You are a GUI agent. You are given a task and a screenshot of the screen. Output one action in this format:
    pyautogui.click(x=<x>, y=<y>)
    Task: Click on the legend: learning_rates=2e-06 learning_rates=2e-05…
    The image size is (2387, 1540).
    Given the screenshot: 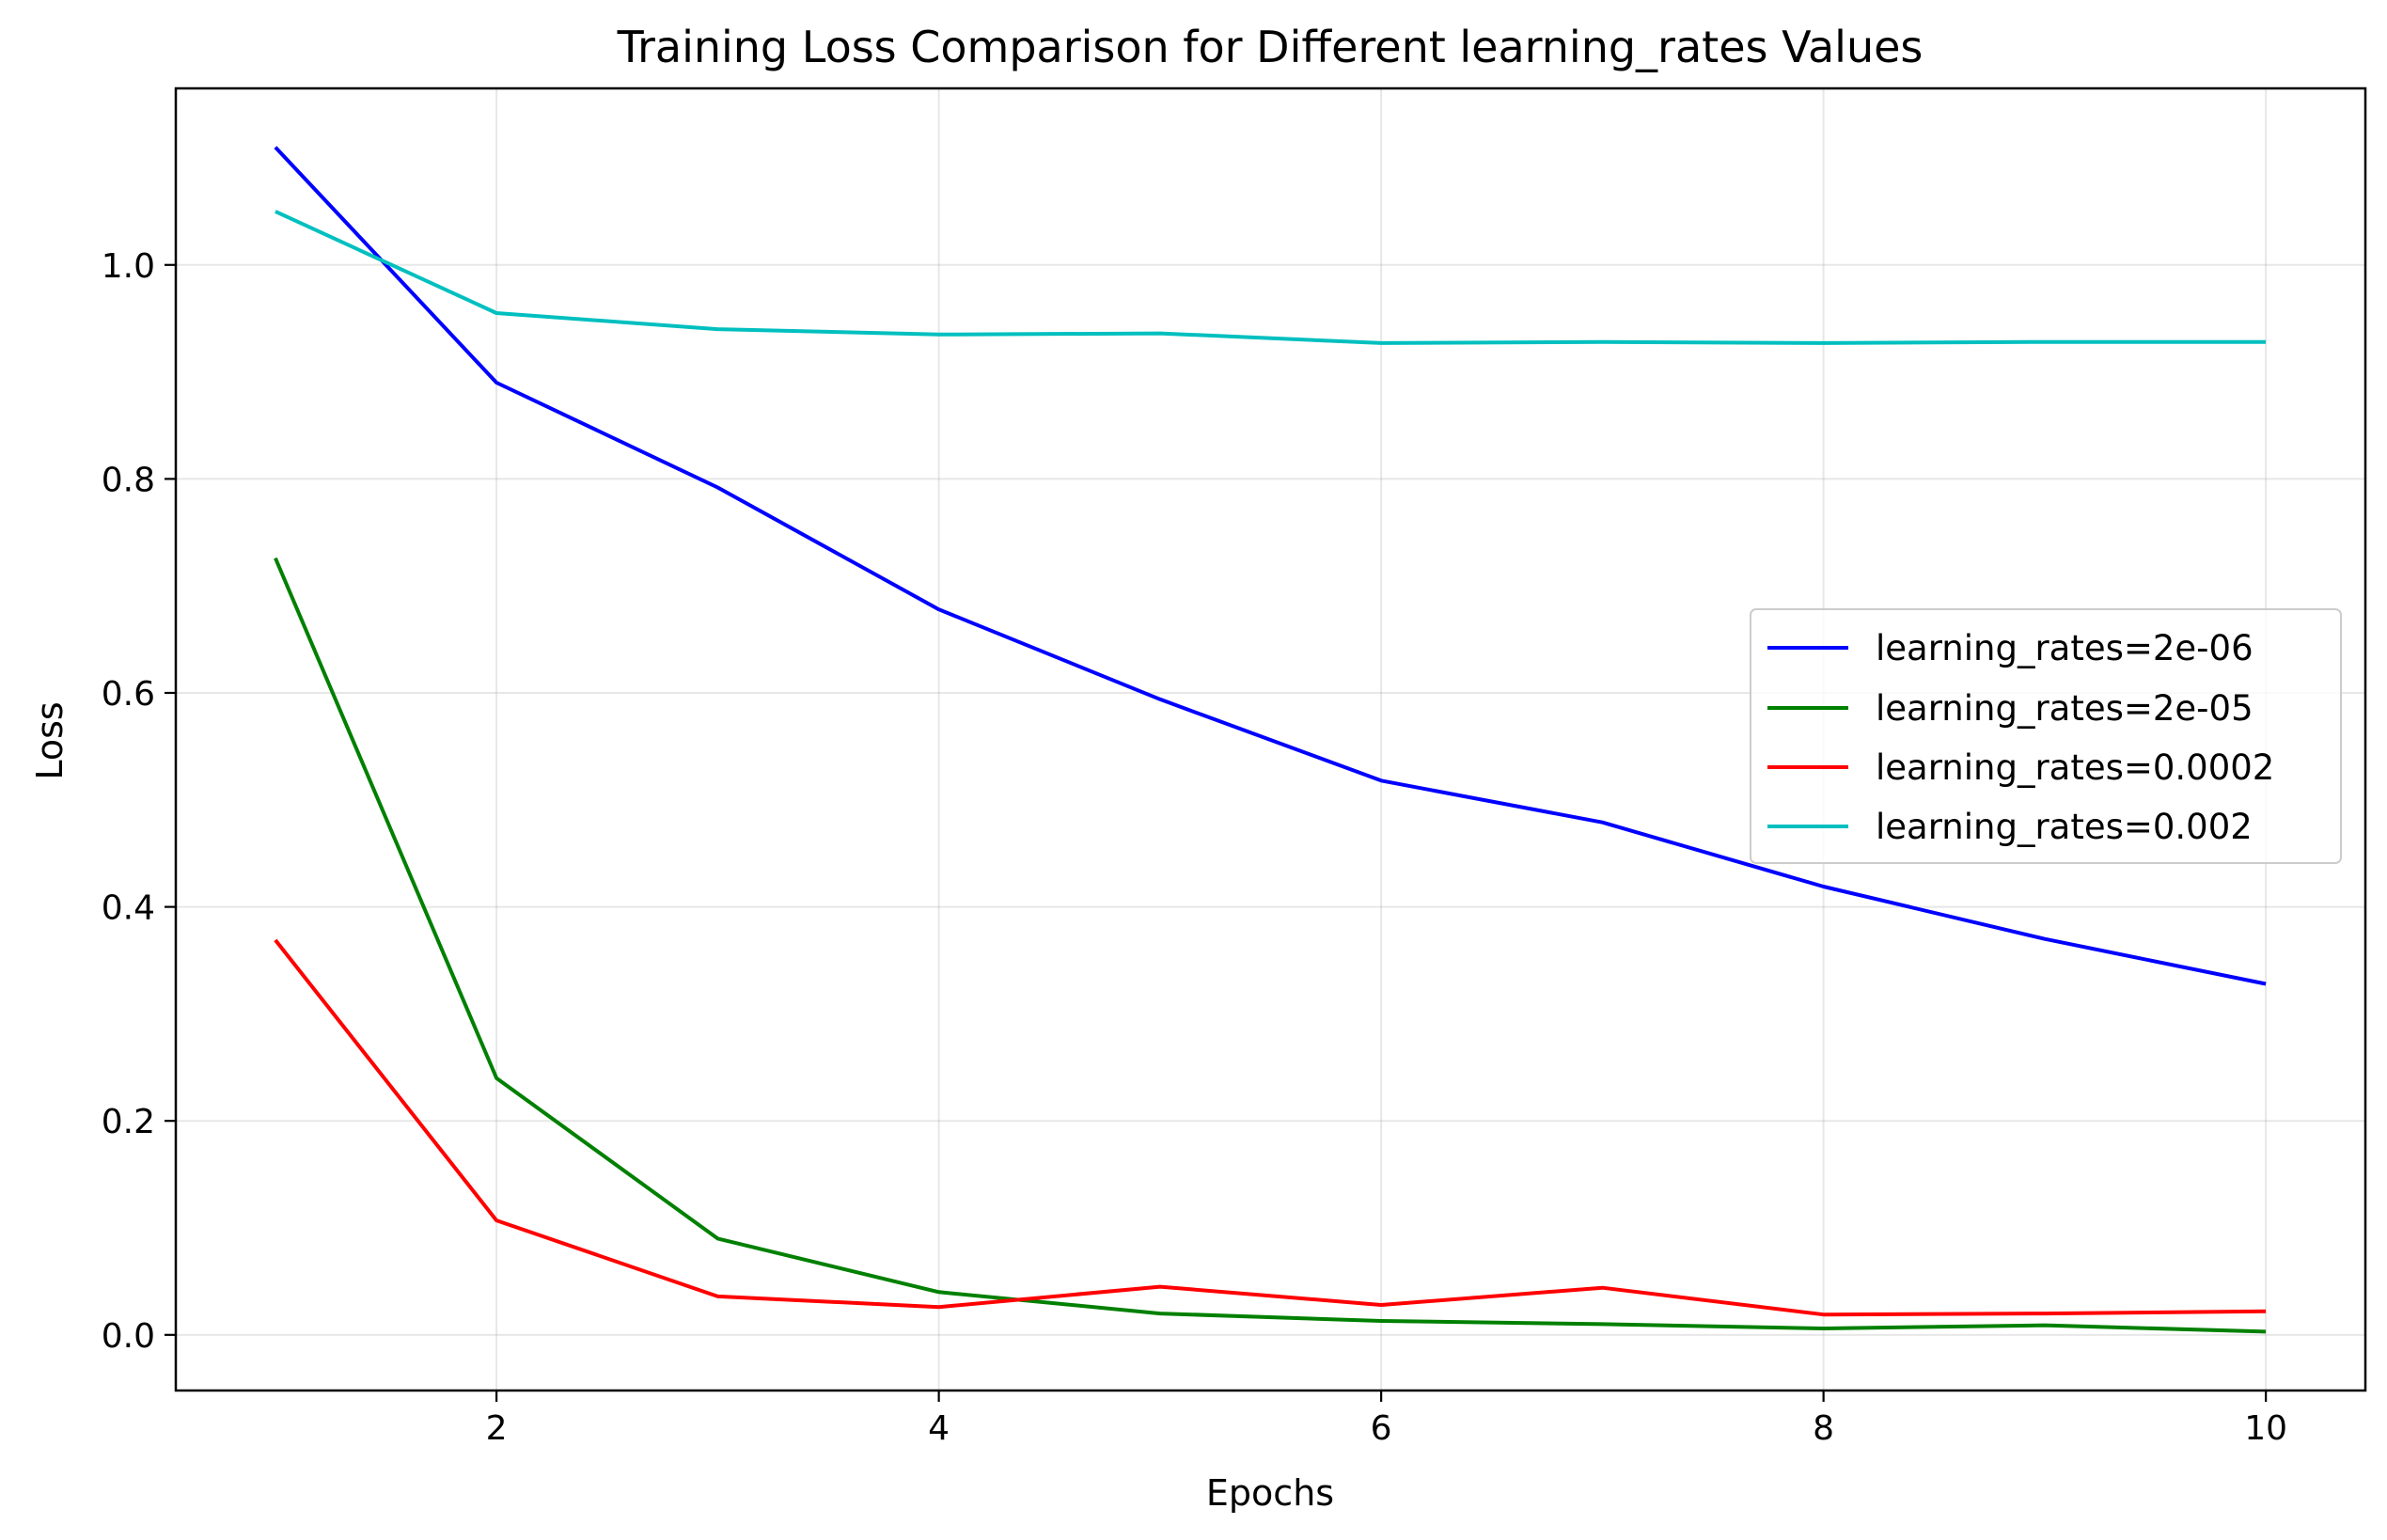 What is the action you would take?
    pyautogui.click(x=2046, y=736)
    